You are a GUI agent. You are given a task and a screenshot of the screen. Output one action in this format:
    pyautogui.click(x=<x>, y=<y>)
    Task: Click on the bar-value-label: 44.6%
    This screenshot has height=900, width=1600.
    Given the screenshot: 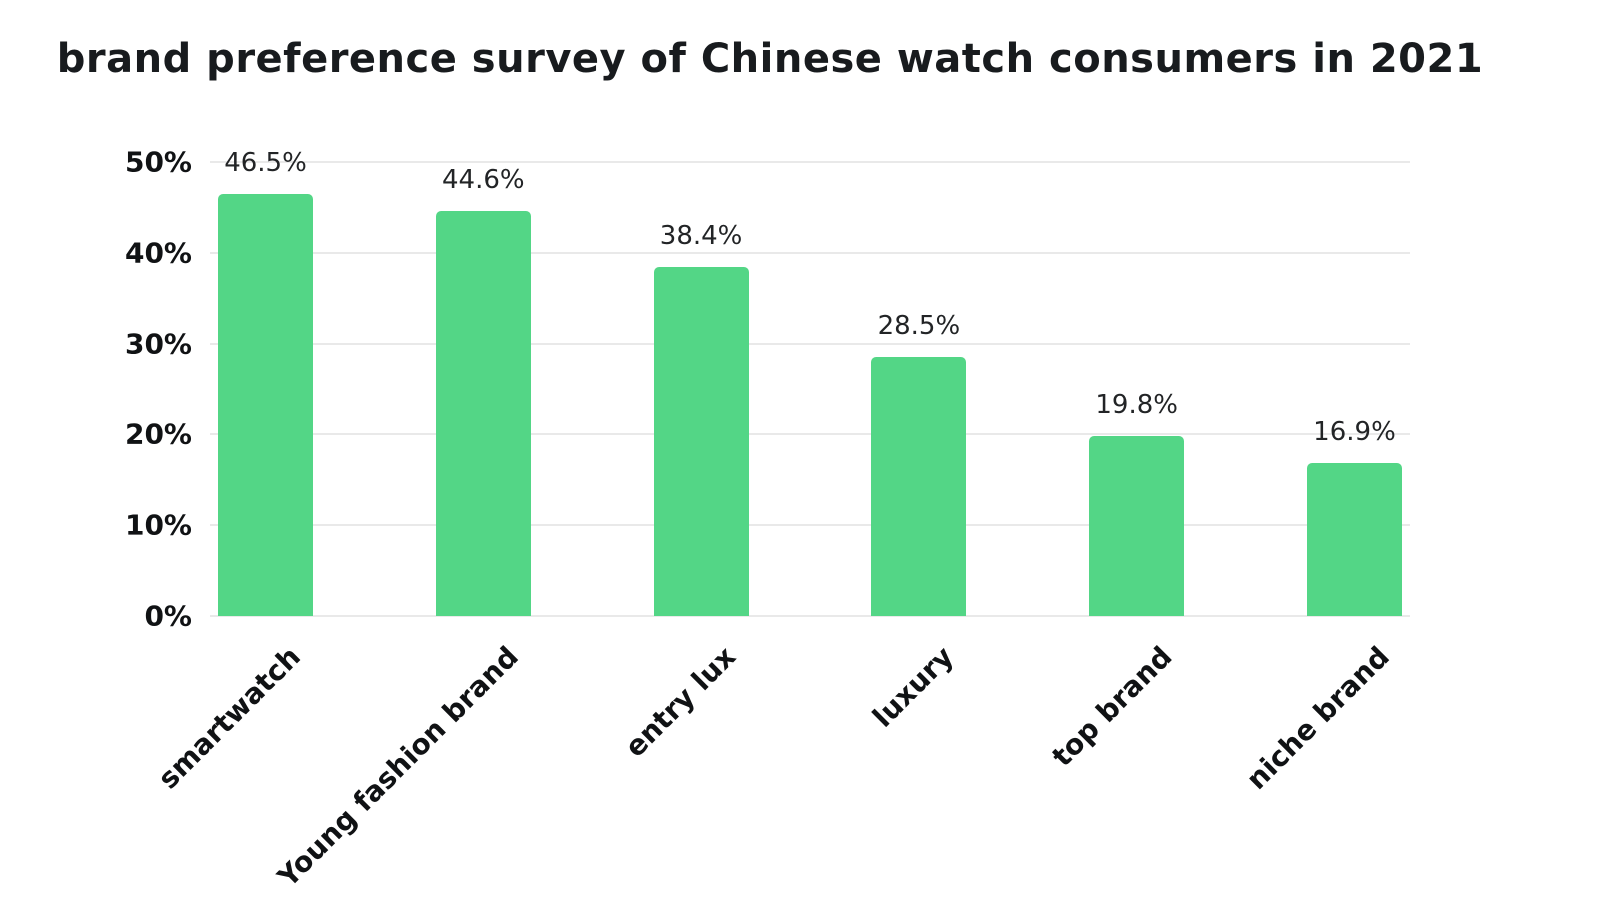 What is the action you would take?
    pyautogui.click(x=483, y=180)
    